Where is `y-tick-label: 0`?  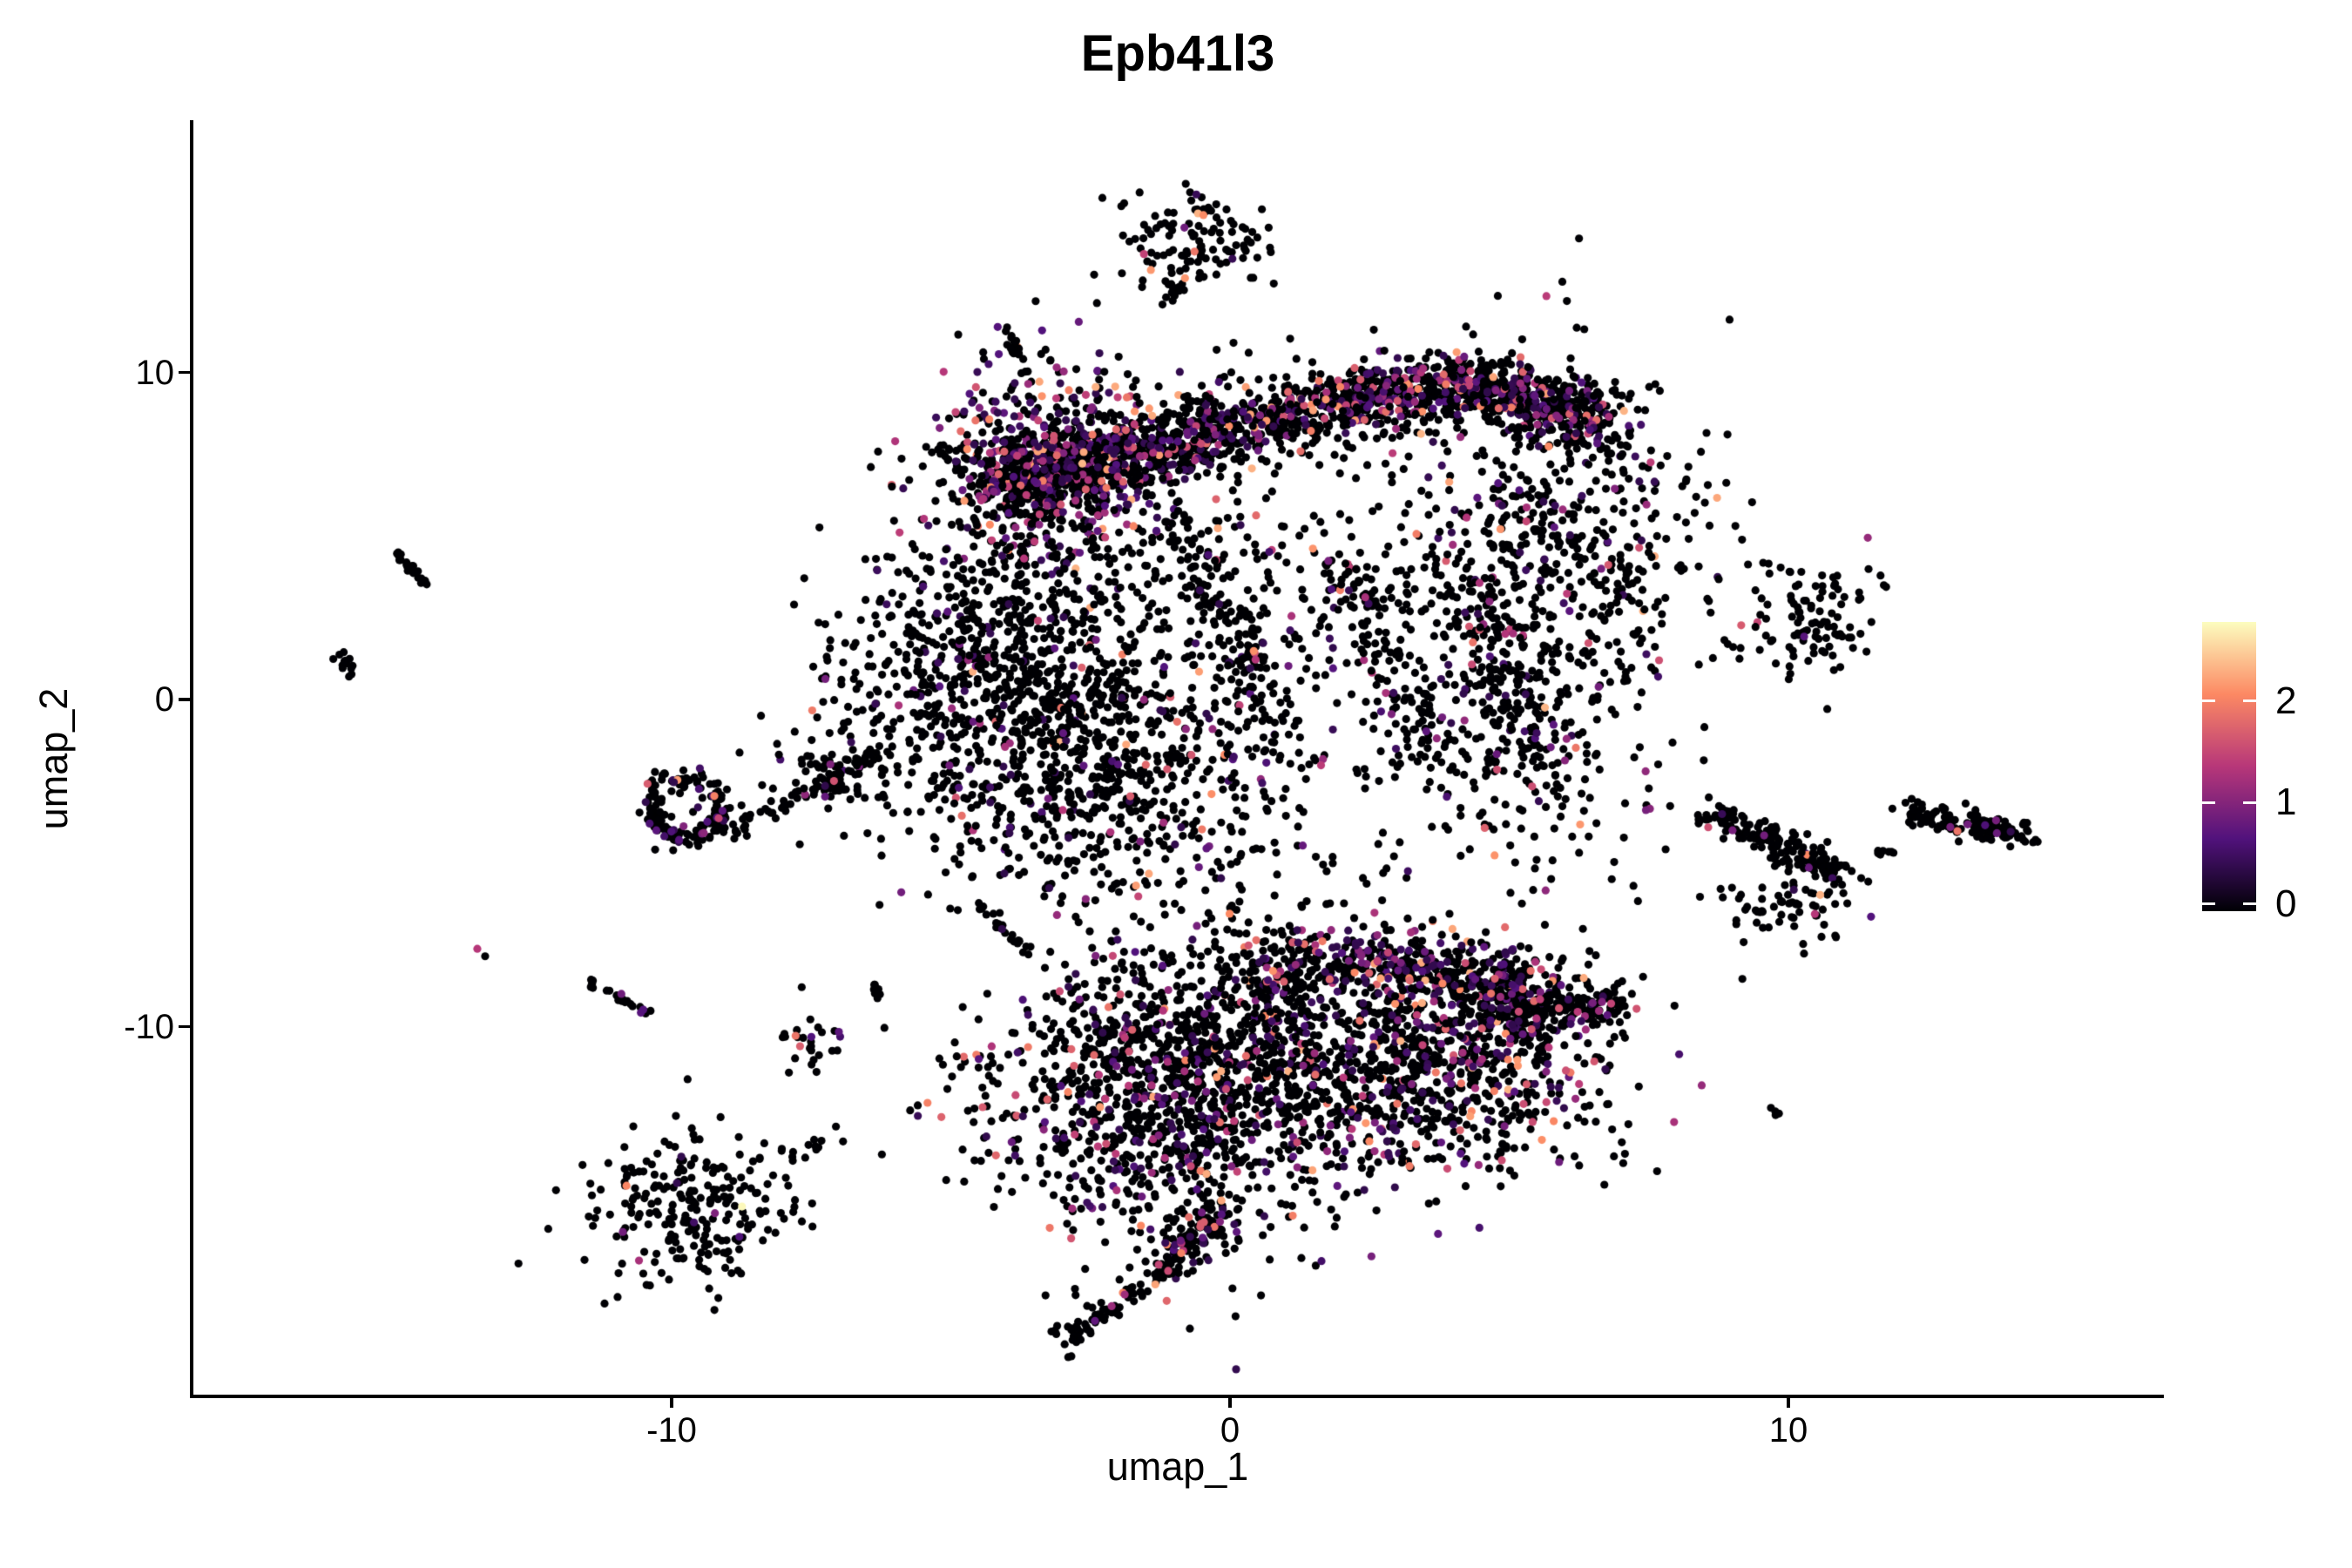
y-tick-label: 0 is located at coordinates (164, 699).